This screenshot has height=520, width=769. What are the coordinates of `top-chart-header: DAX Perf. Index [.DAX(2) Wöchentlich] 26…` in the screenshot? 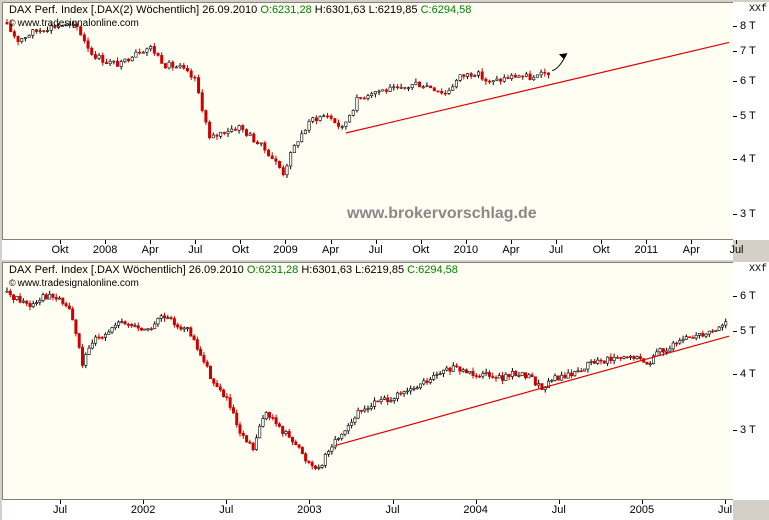 It's located at (240, 10).